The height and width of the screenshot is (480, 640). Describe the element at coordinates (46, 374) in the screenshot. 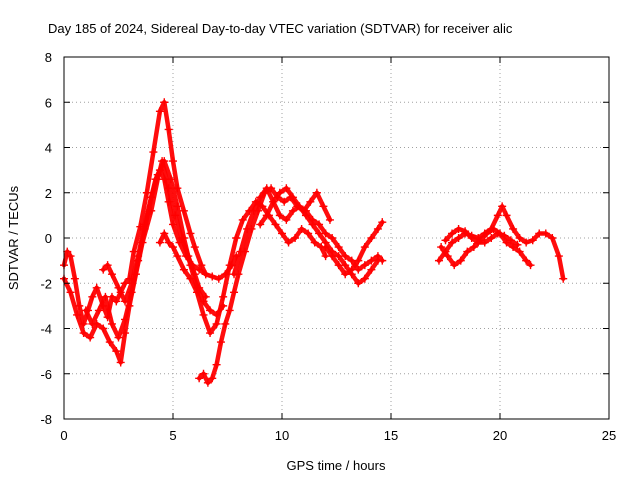

I see `y-tick-label: -6` at that location.